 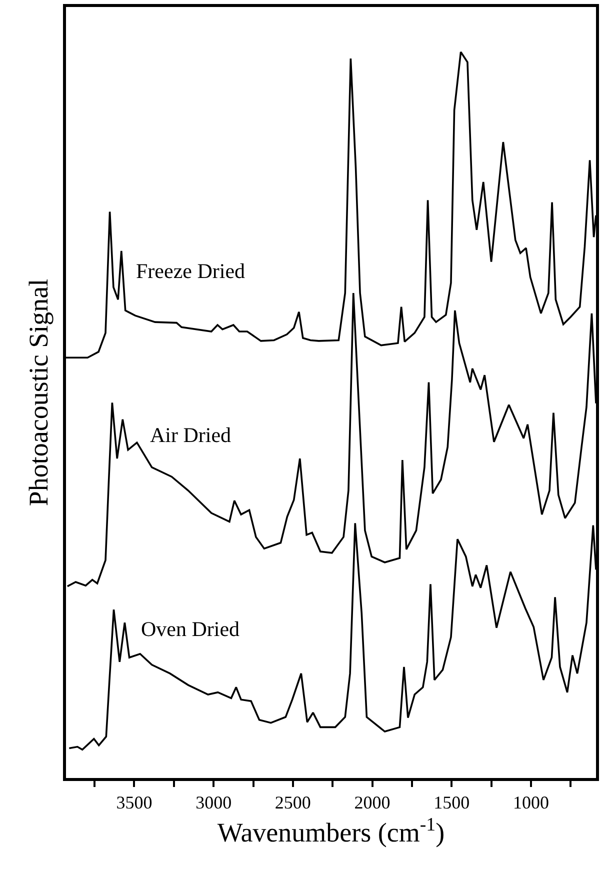 What do you see at coordinates (530, 802) in the screenshot?
I see `x-tick-label: 1000` at bounding box center [530, 802].